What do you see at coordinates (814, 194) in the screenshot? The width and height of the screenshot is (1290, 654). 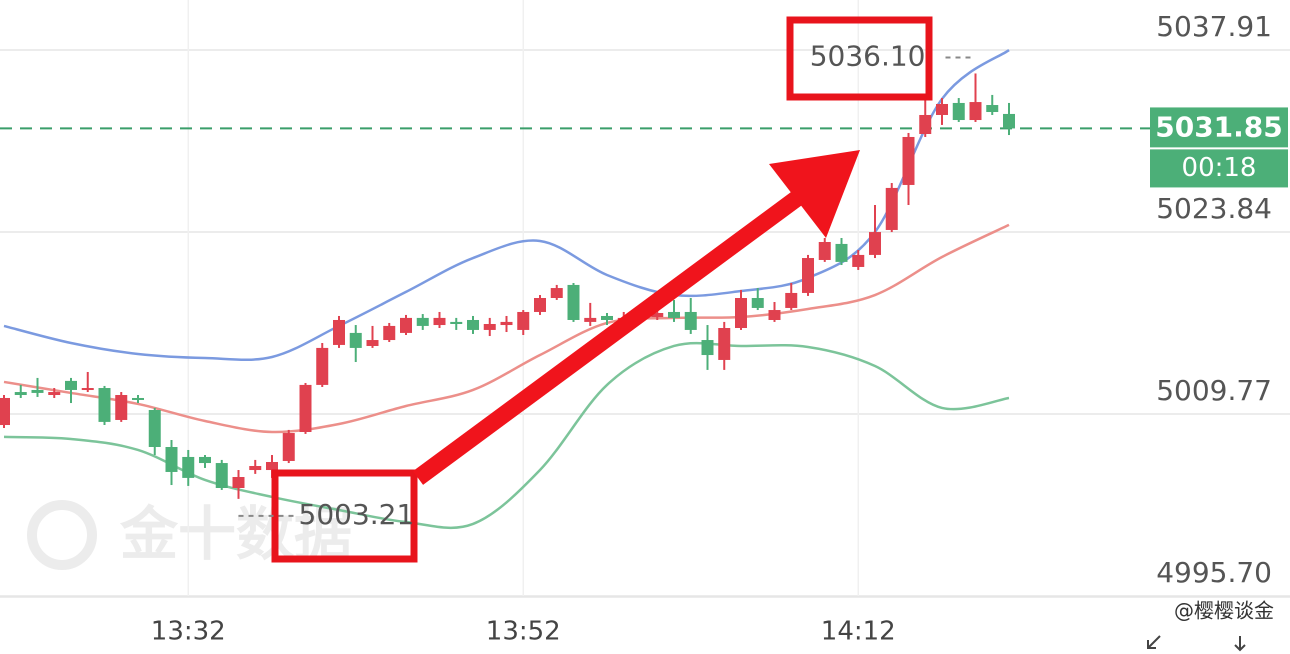 I see `arrow-head` at bounding box center [814, 194].